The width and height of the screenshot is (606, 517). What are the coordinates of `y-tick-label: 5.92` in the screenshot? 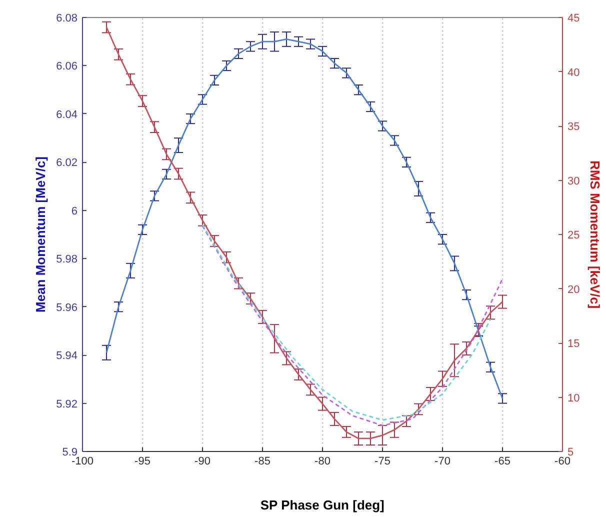 It's located at (67, 404).